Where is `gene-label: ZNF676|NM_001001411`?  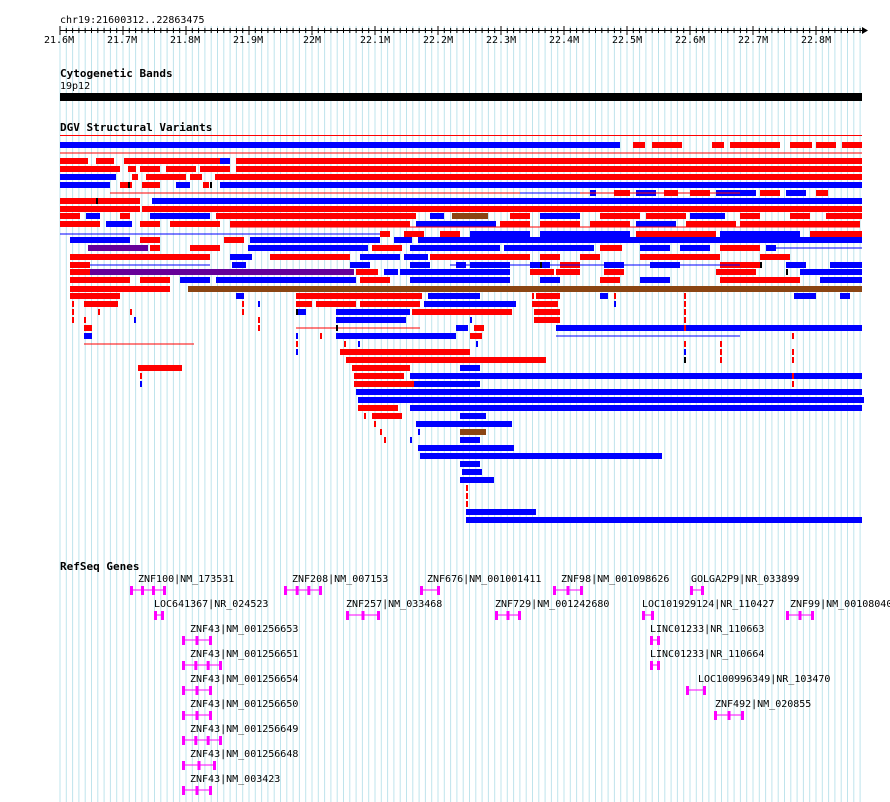 gene-label: ZNF676|NM_001001411 is located at coordinates (484, 579).